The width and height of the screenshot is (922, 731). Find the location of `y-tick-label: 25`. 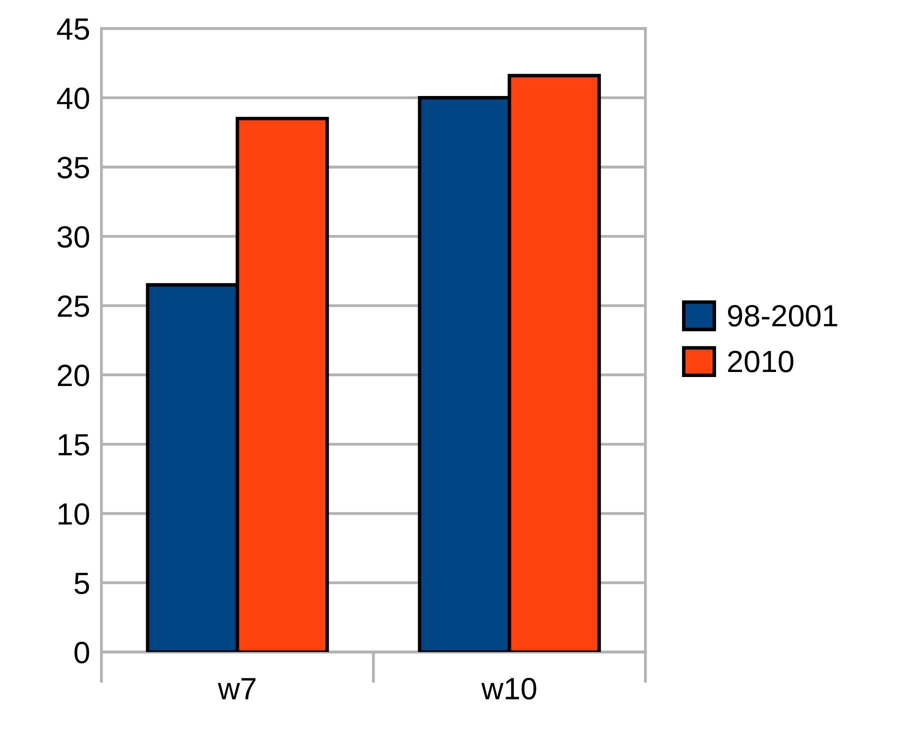

y-tick-label: 25 is located at coordinates (74, 306).